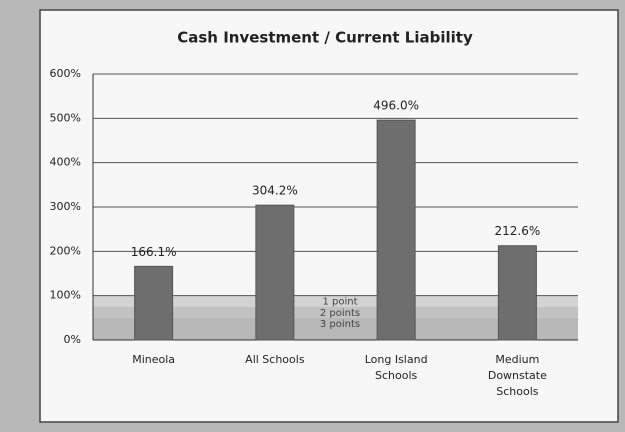 The image size is (625, 432). Describe the element at coordinates (65, 295) in the screenshot. I see `y-tick-label: 100%` at that location.